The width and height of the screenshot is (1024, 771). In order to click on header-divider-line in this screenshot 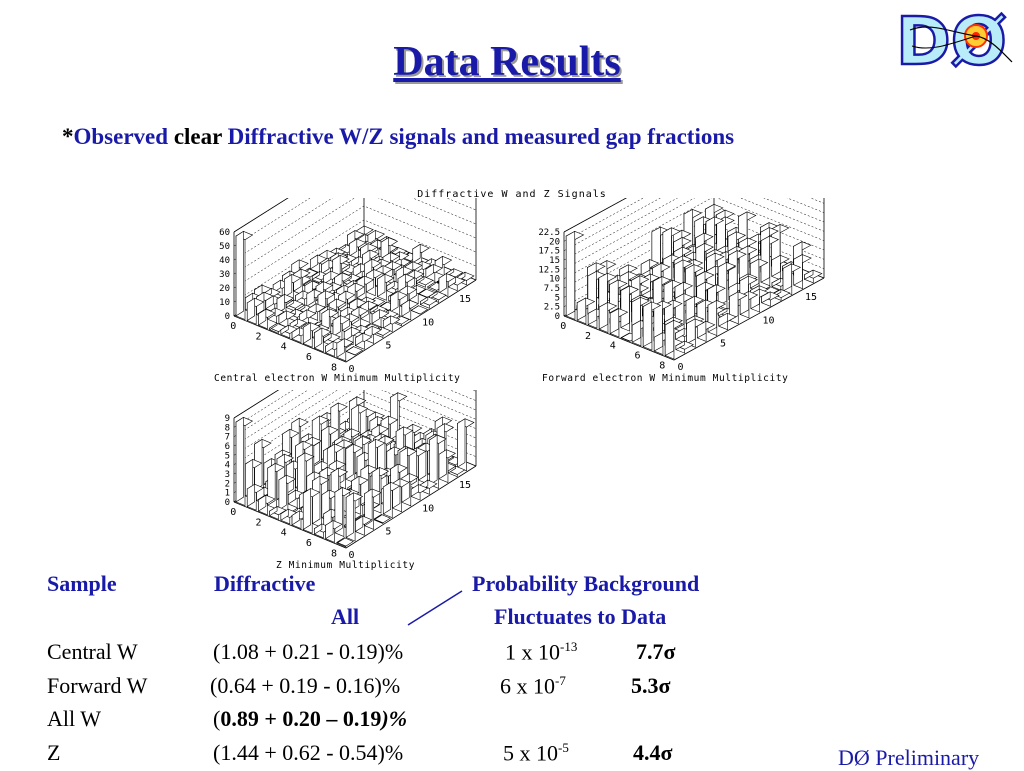, I will do `click(435, 608)`.